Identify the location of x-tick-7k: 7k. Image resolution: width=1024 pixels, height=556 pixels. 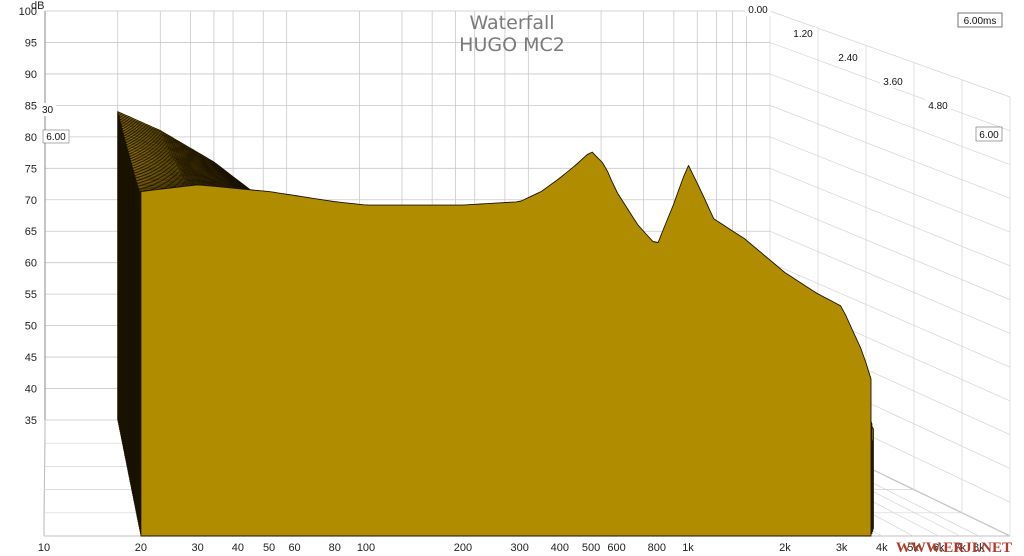
(960, 548).